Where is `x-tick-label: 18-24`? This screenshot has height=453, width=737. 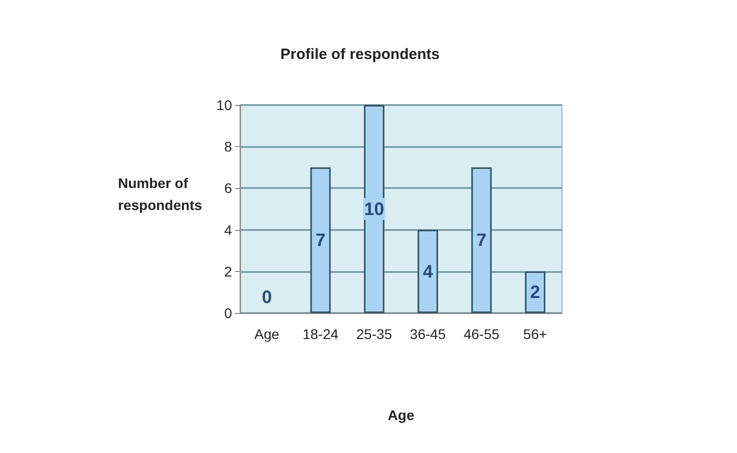 x-tick-label: 18-24 is located at coordinates (320, 334).